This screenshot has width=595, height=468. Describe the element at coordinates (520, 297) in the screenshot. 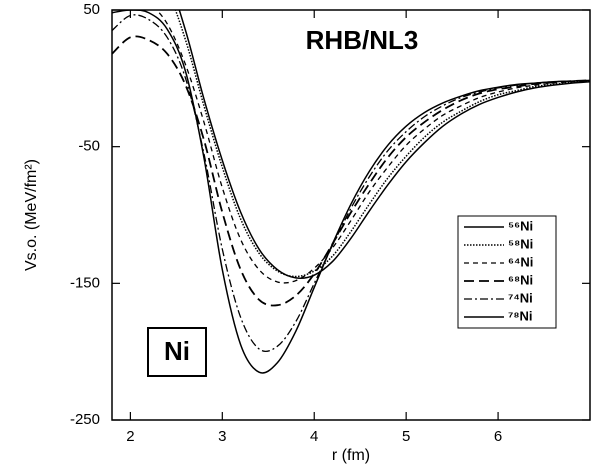

I see `legend-label: ⁷⁴Ni` at that location.